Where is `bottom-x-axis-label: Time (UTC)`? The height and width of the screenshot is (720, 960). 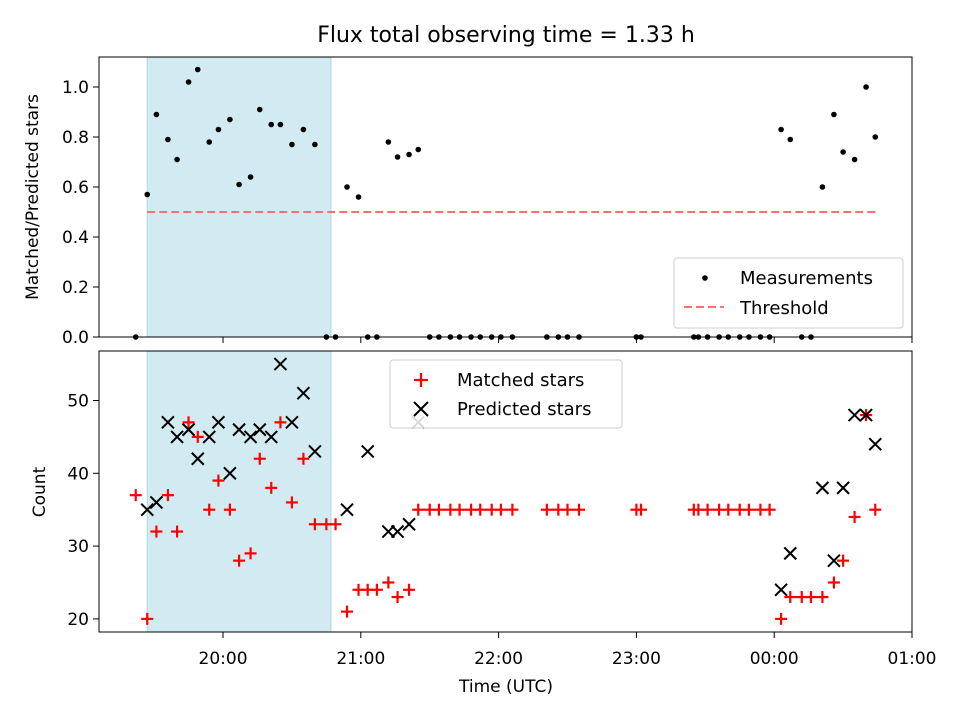 bottom-x-axis-label: Time (UTC) is located at coordinates (505, 687).